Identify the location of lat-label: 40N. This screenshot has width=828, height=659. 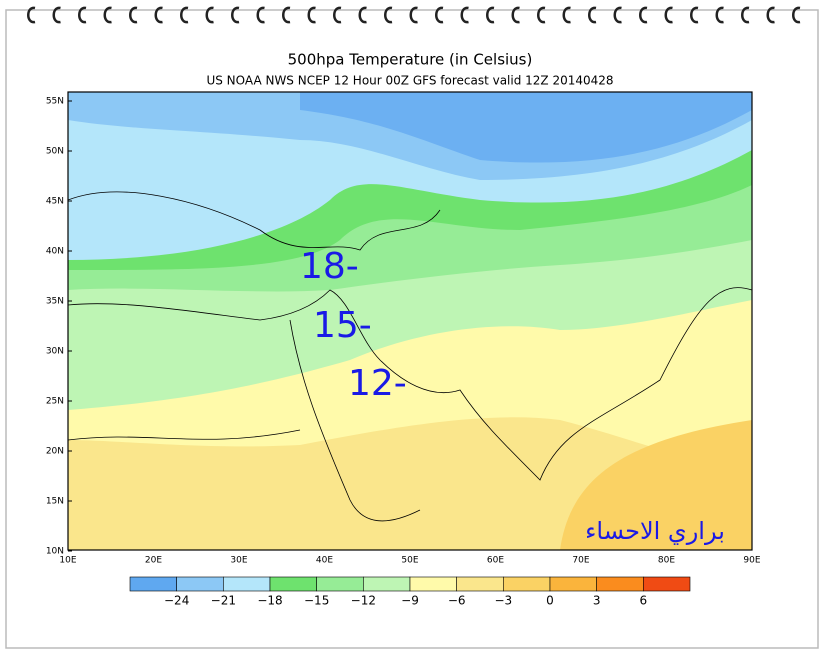
(55, 252).